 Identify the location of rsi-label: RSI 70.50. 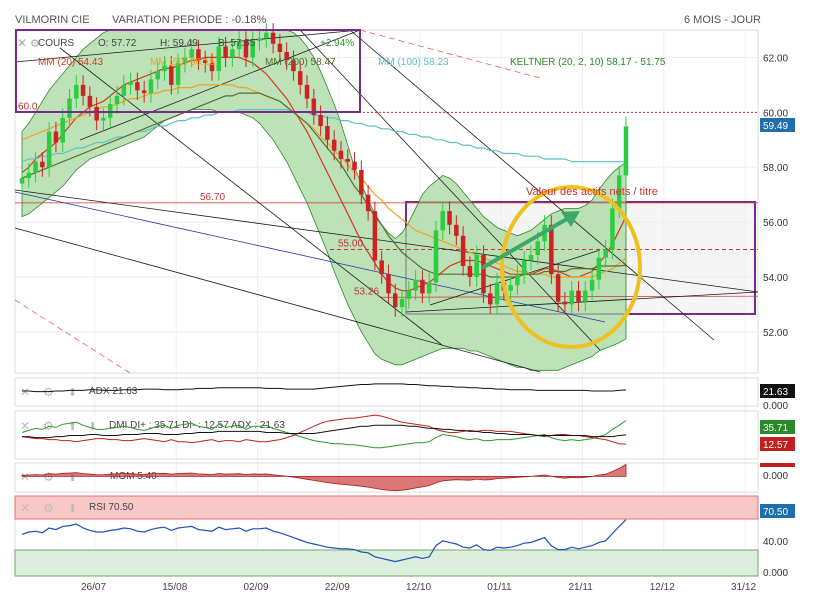
(111, 507).